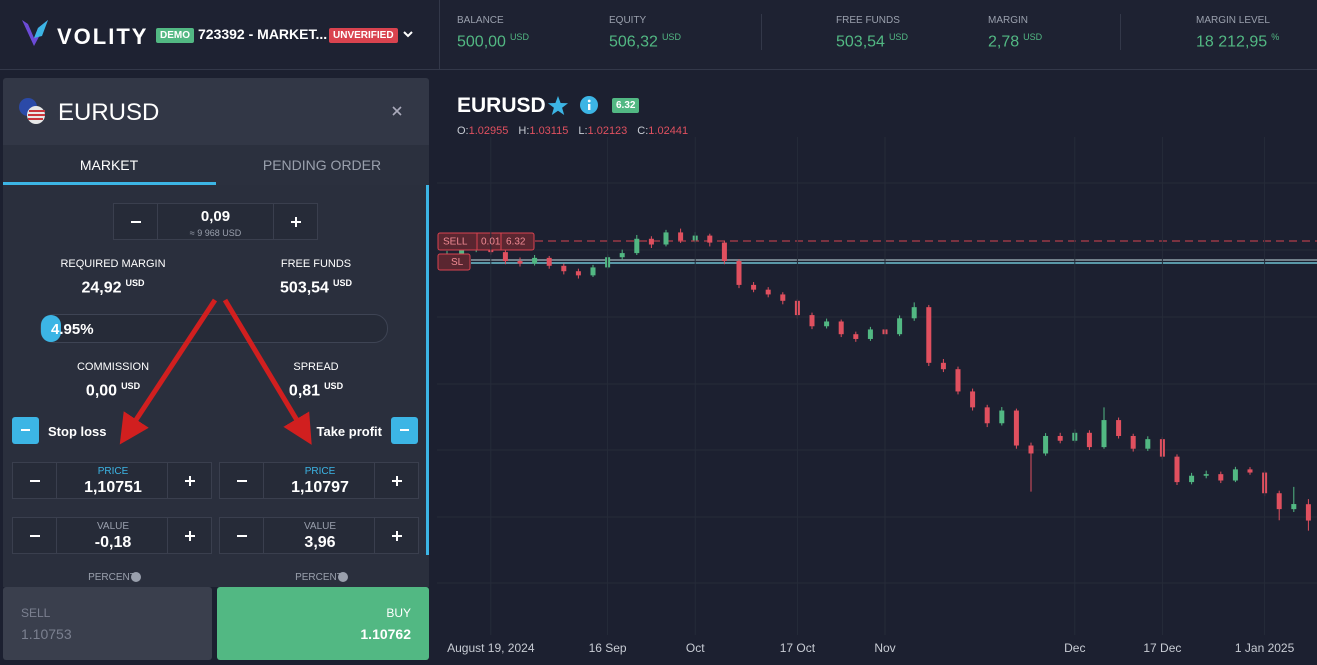  Describe the element at coordinates (626, 105) in the screenshot. I see `pnl-badge: 6.32` at that location.